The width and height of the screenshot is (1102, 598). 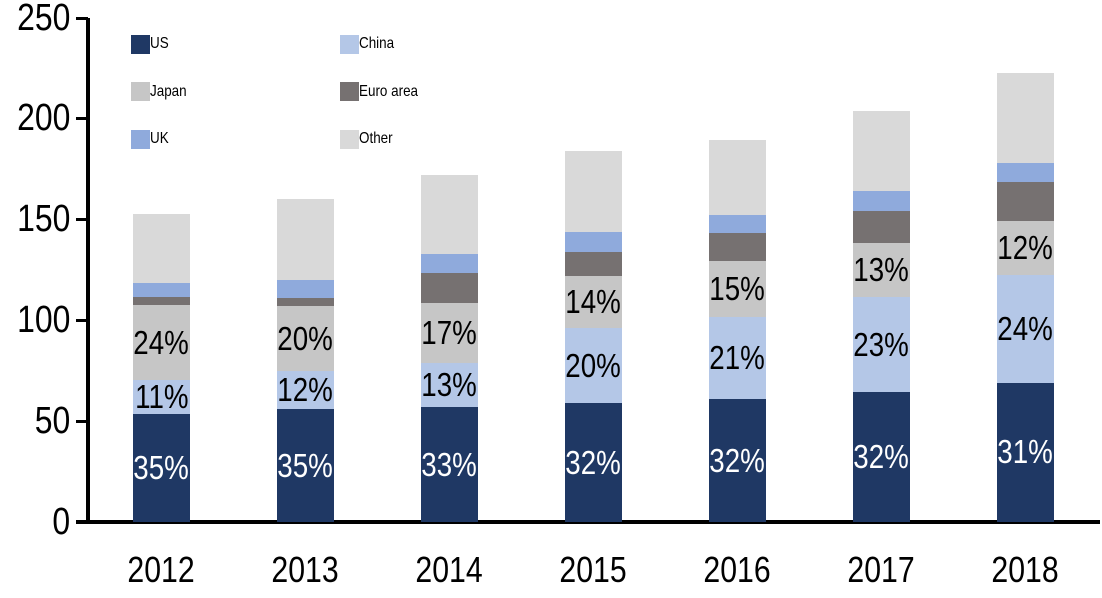 What do you see at coordinates (738, 569) in the screenshot?
I see `x-label-2016: 2016` at bounding box center [738, 569].